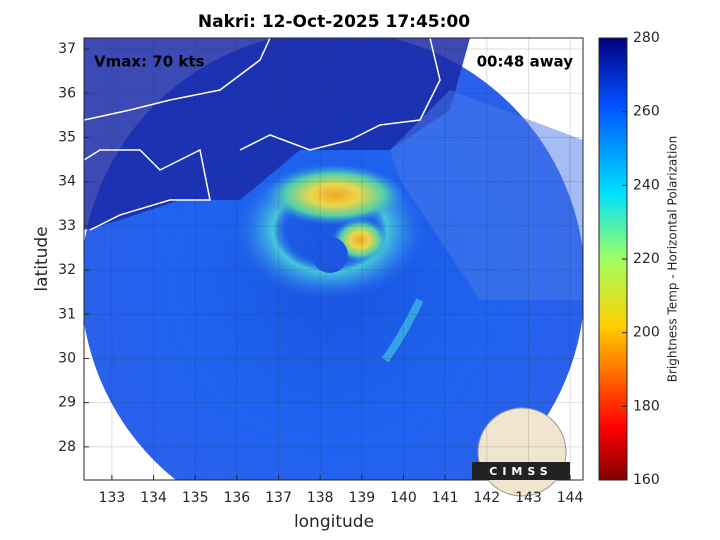  I want to click on x-tick-label: 140, so click(403, 498).